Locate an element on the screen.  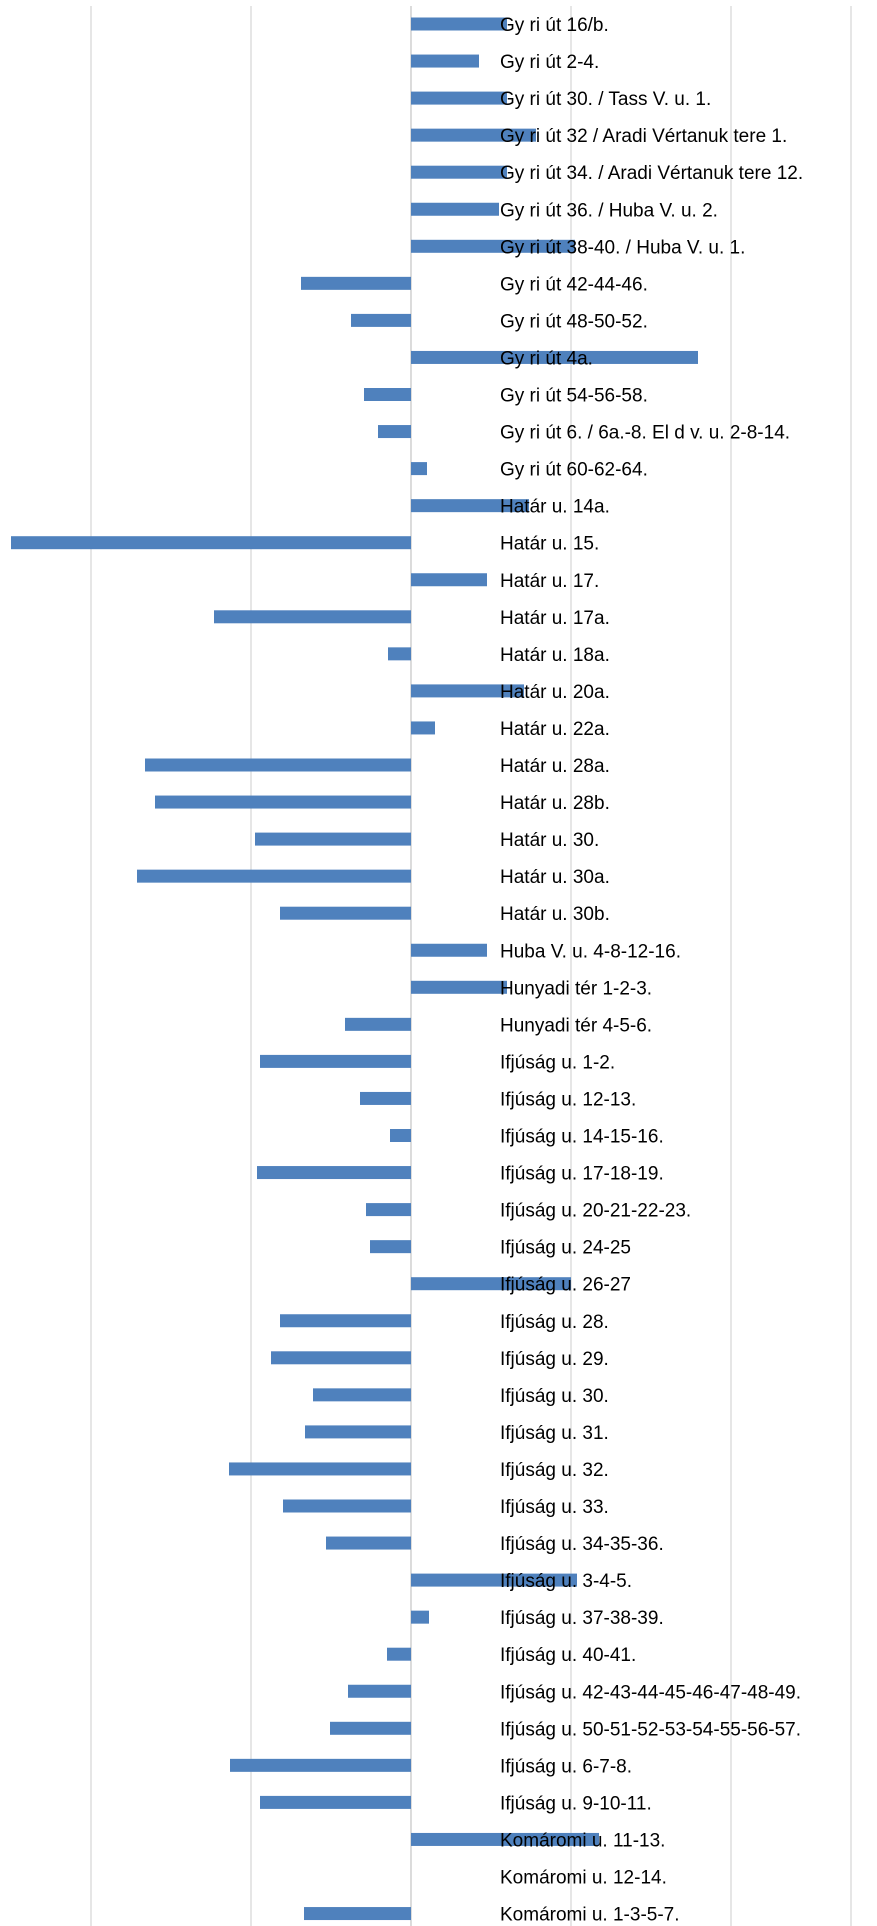
category-label: Ifjúság u. 3-4-5. is located at coordinates (566, 1581).